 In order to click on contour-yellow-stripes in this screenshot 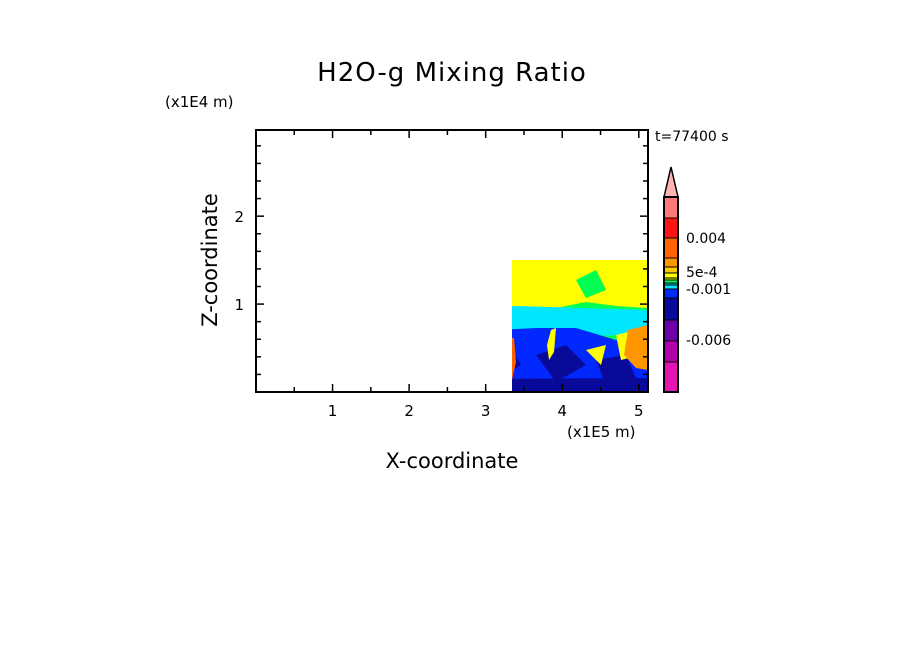, I will do `click(552, 220)`.